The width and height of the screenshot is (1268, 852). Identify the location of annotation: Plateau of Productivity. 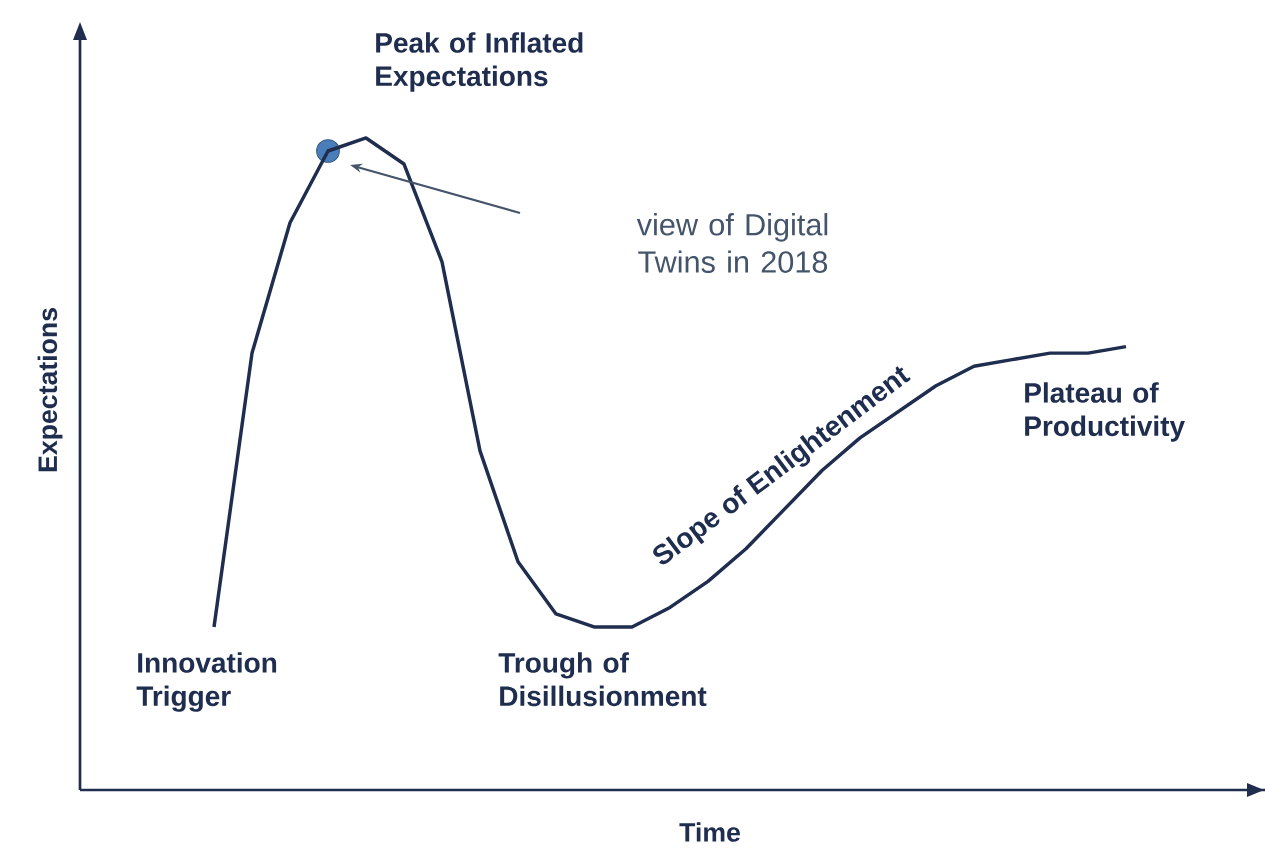
(1105, 412).